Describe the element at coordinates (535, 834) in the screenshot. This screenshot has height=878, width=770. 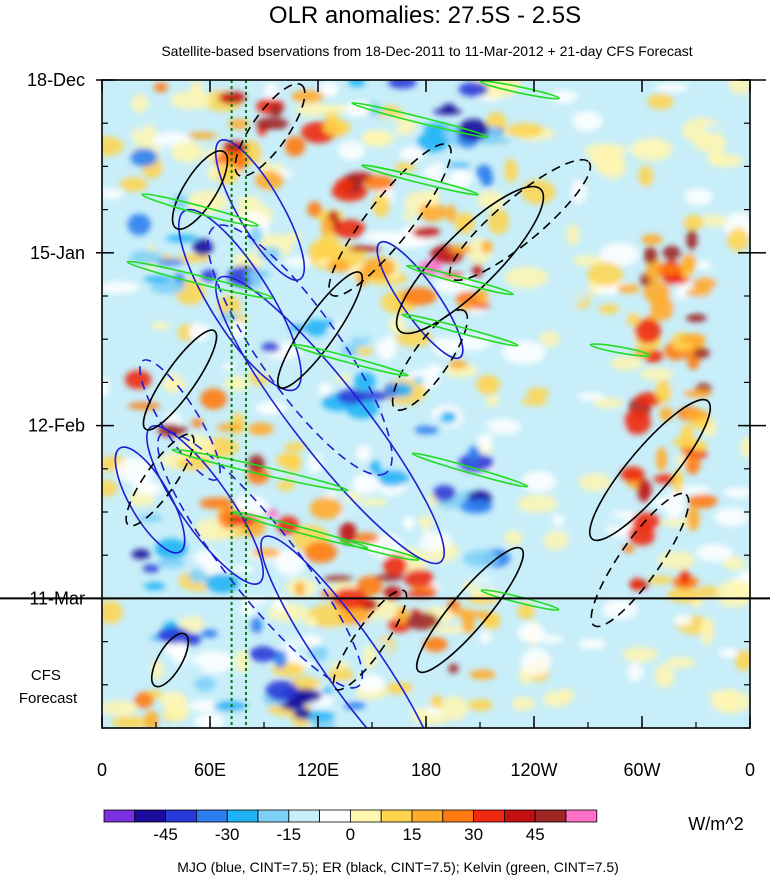
I see `colorbar-tick-label: 45` at that location.